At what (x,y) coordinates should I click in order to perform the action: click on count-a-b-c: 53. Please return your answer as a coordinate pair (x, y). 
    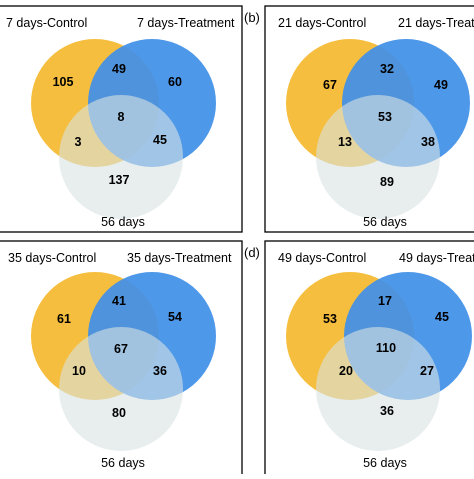
    Looking at the image, I should click on (385, 117).